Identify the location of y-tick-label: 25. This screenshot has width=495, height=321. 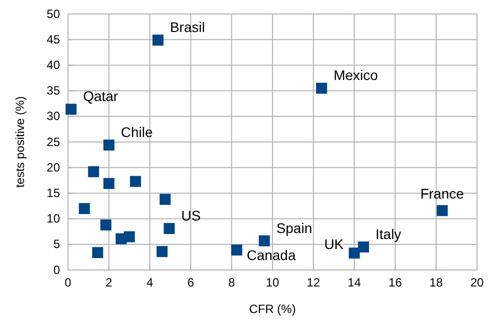
(53, 141).